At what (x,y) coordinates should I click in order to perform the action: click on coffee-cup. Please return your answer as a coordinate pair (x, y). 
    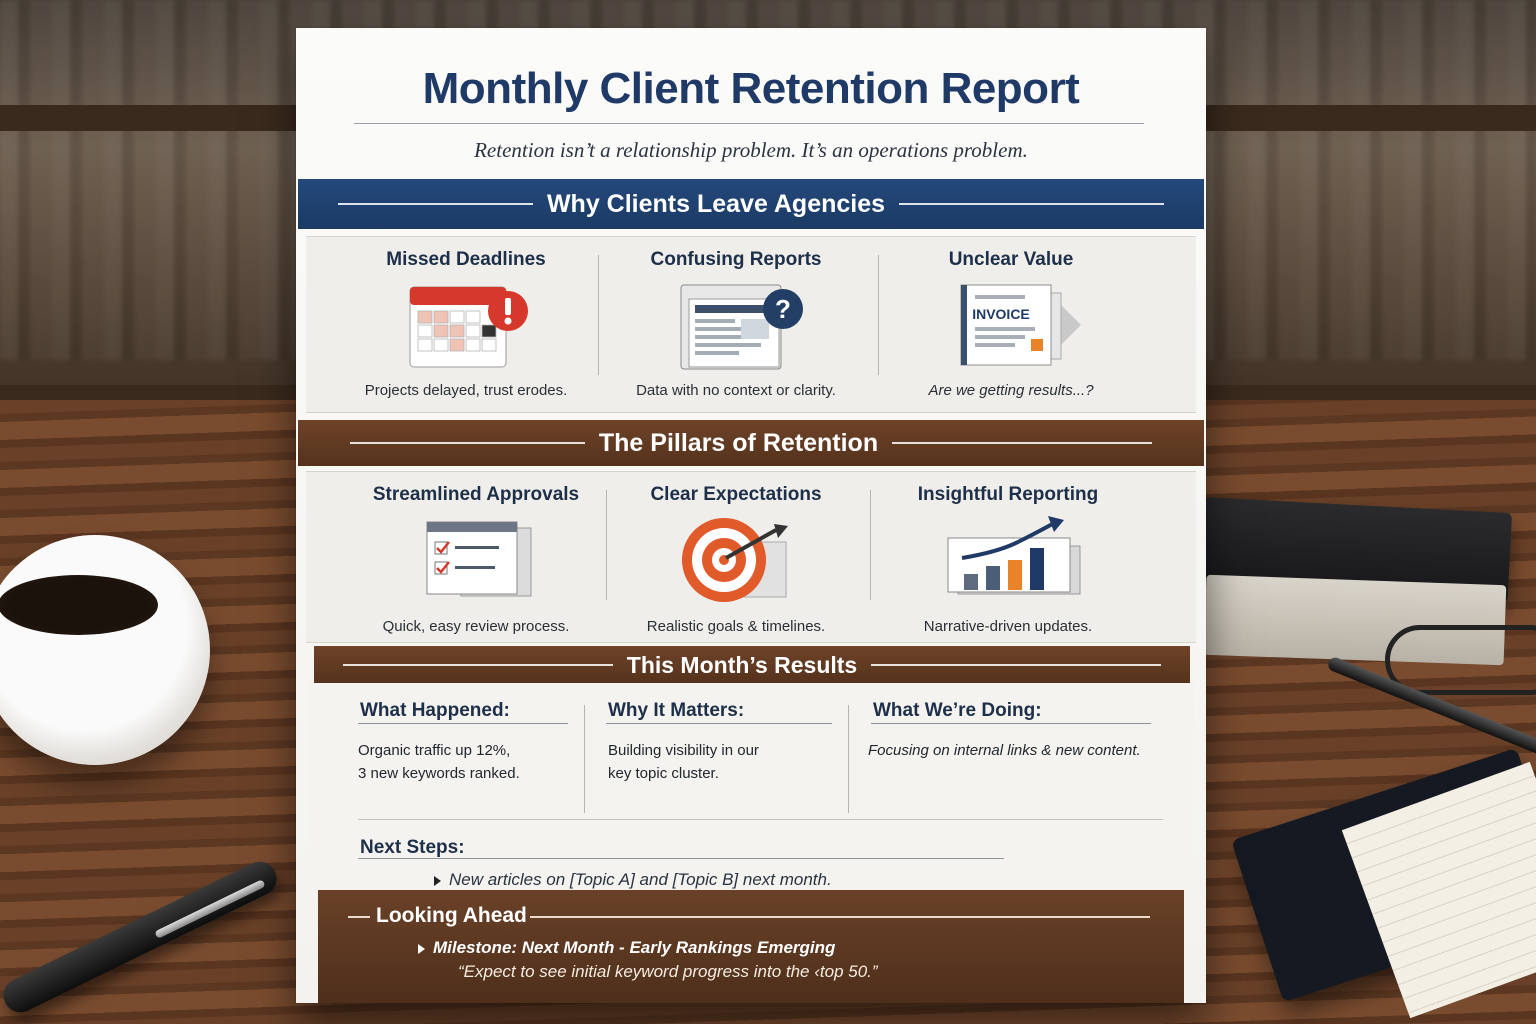
    Looking at the image, I should click on (105, 650).